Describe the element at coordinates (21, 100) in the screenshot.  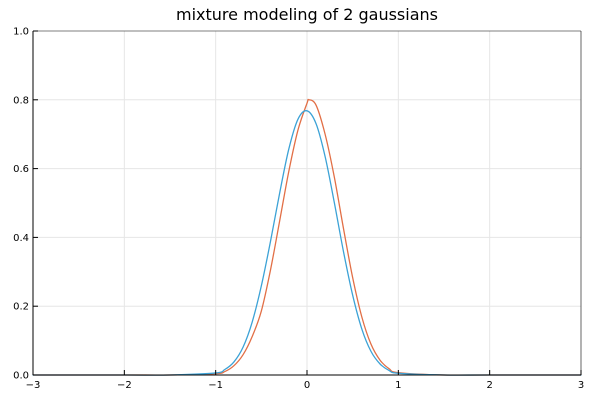
I see `y-tick-label: 0.8` at that location.